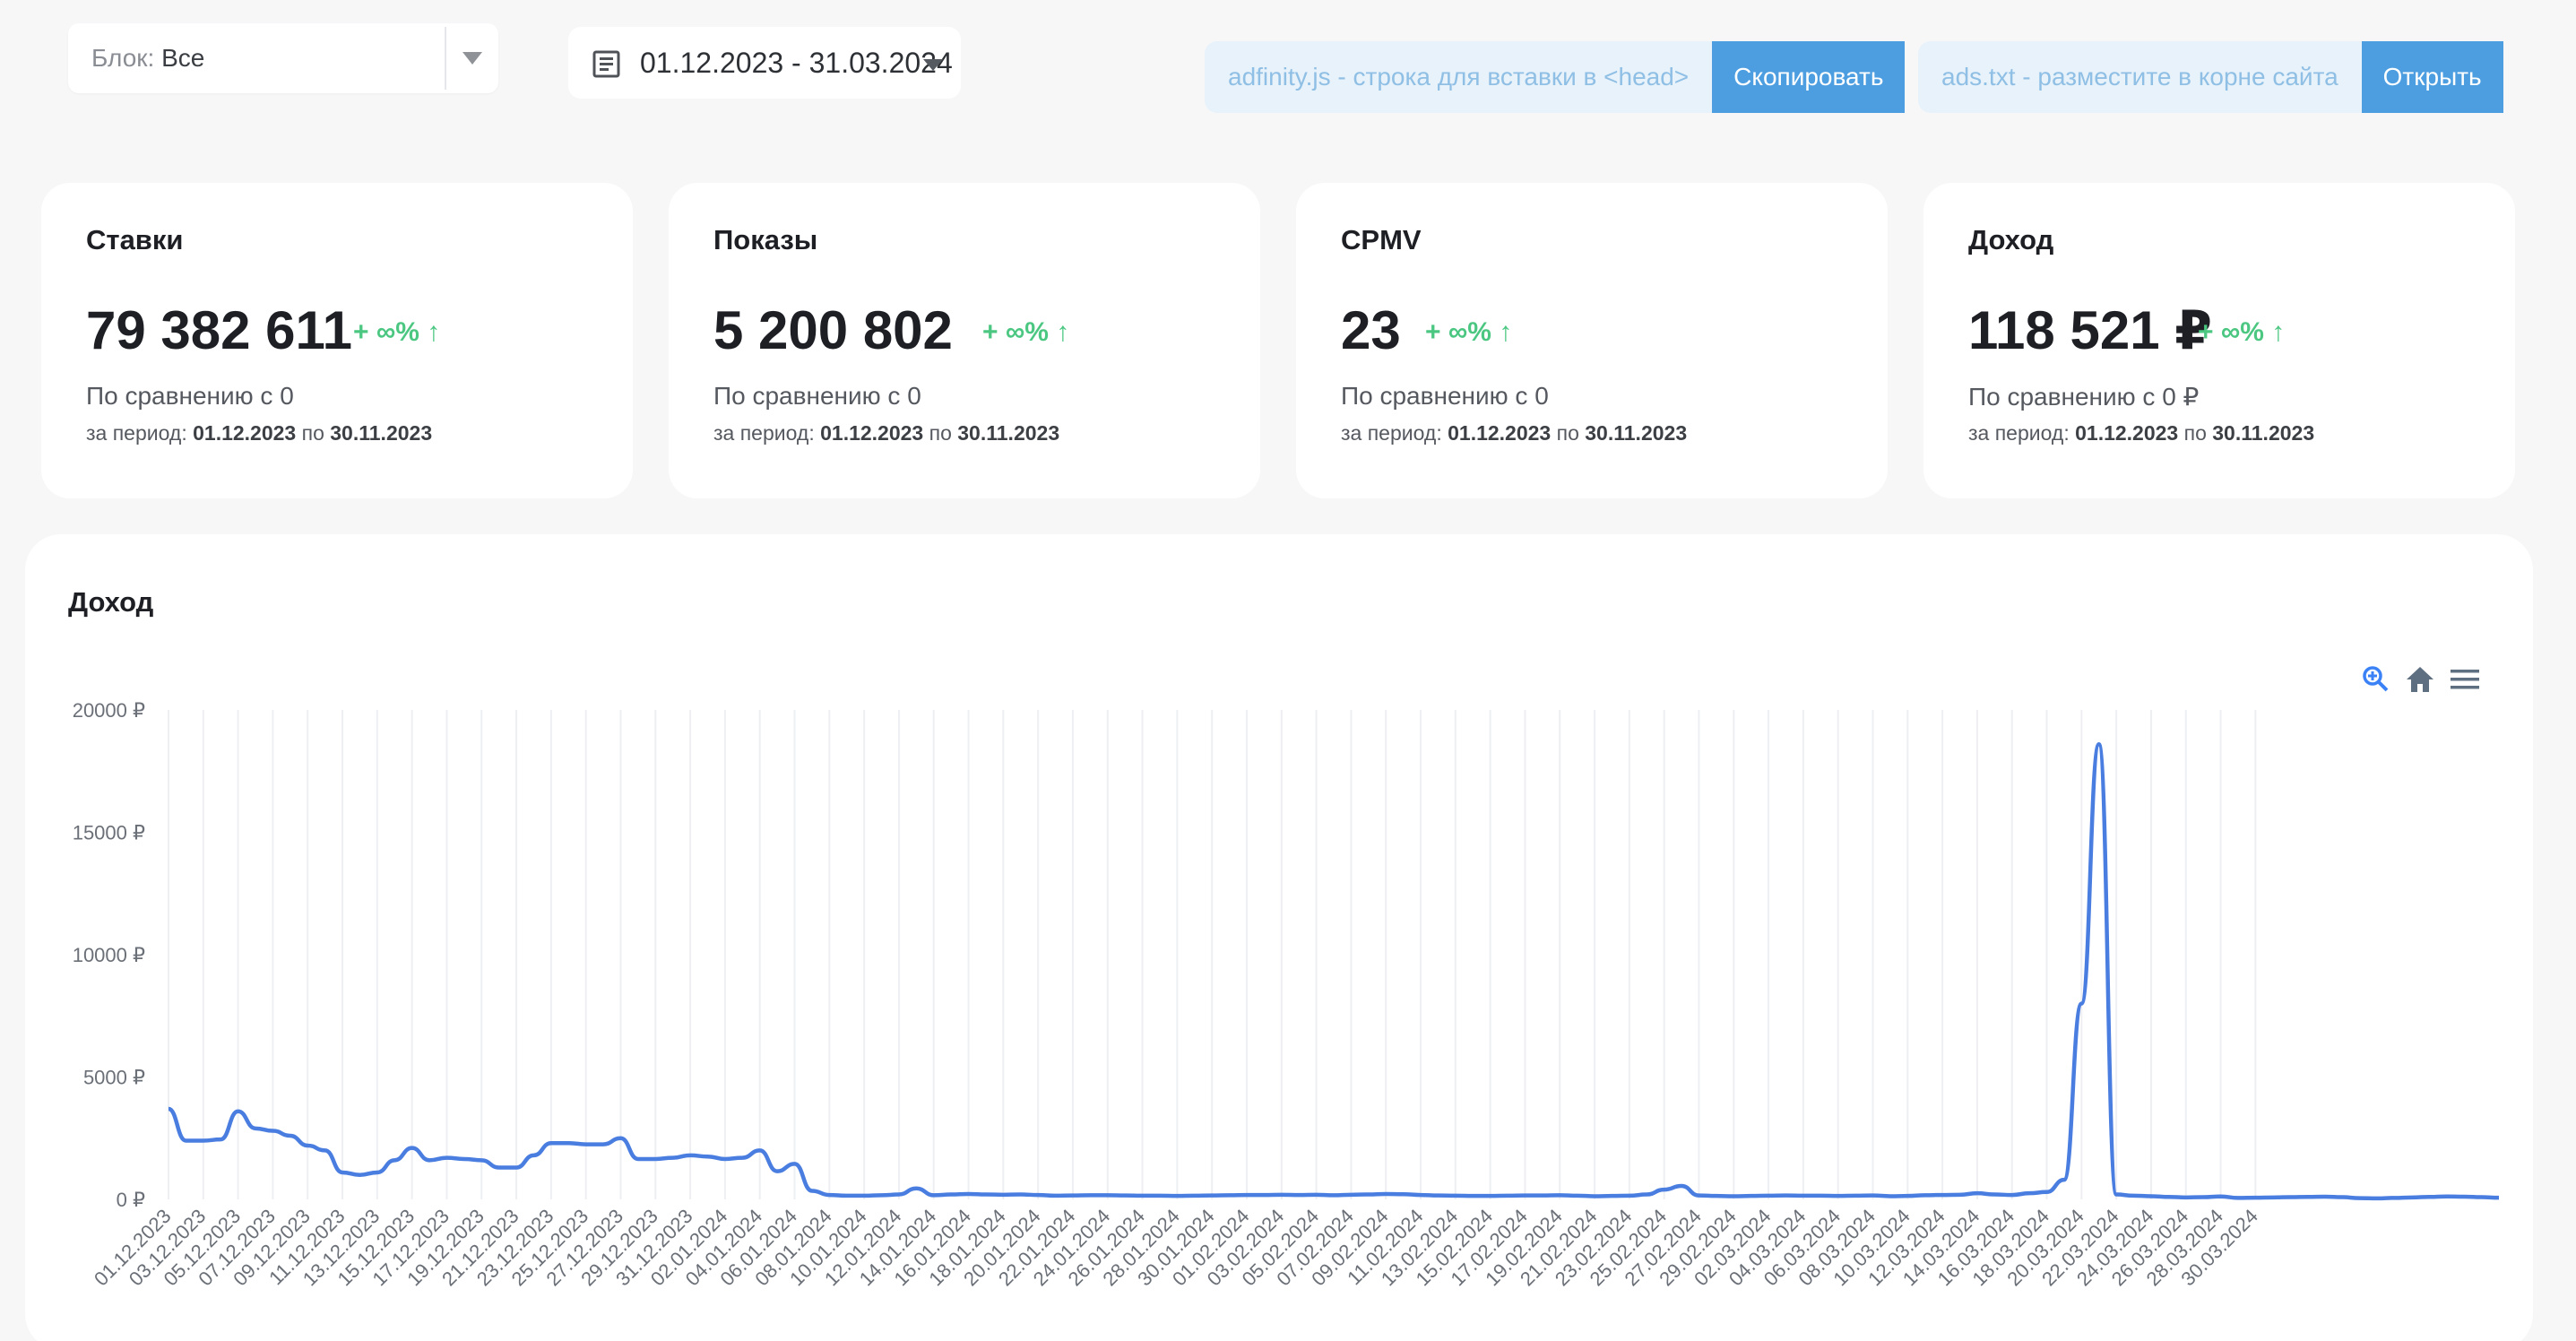  Describe the element at coordinates (2011, 239) in the screenshot. I see `stat-title: Доход` at that location.